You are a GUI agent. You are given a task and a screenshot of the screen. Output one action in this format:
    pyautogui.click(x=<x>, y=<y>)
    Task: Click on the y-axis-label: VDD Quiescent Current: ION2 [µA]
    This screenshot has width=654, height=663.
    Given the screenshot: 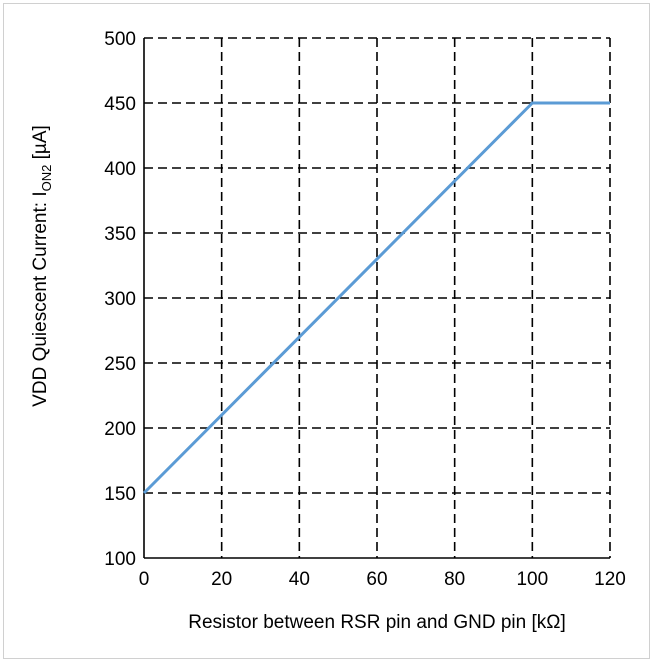 What is the action you would take?
    pyautogui.click(x=42, y=266)
    